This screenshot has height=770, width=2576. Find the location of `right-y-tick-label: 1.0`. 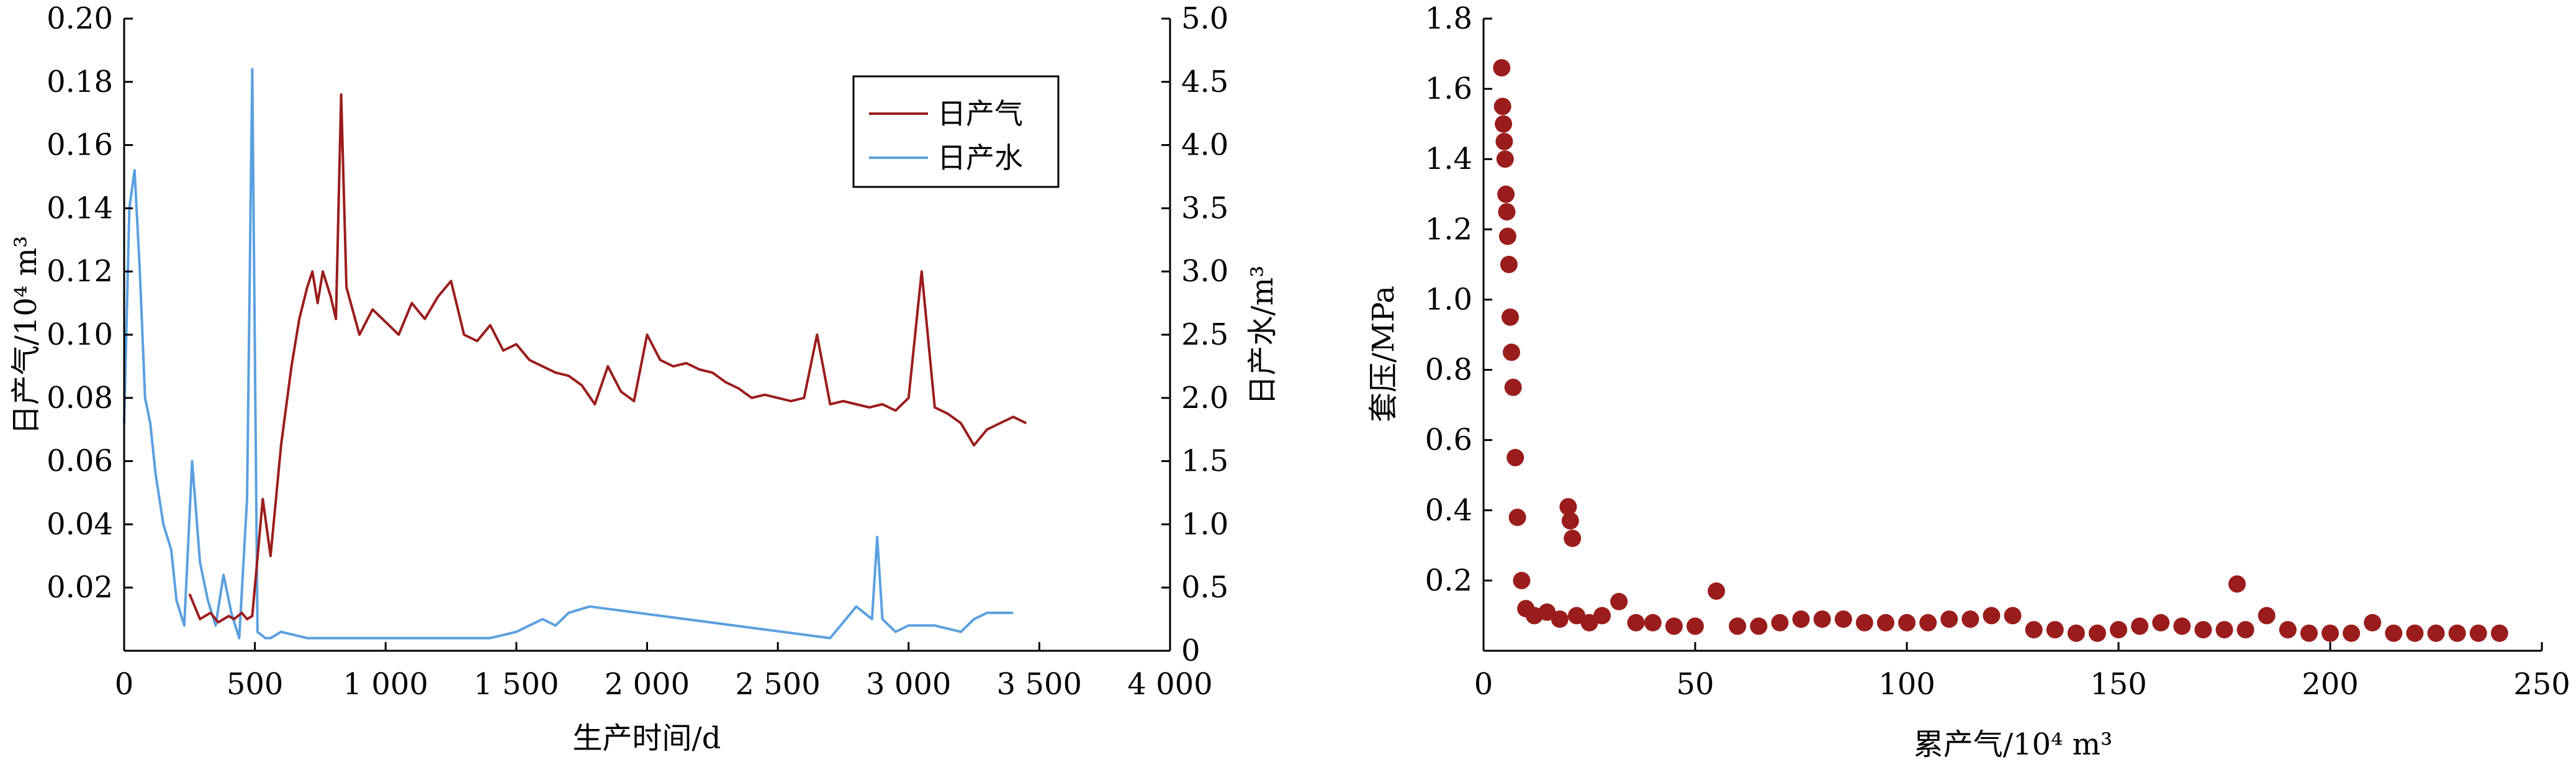

right-y-tick-label: 1.0 is located at coordinates (1204, 524).